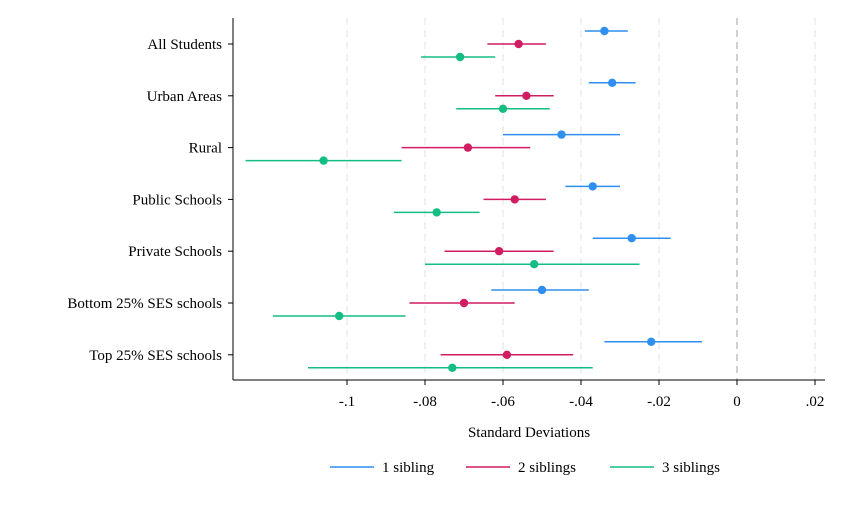 Image resolution: width=845 pixels, height=507 pixels. What do you see at coordinates (155, 356) in the screenshot?
I see `category-label: Top 25% SES schools` at bounding box center [155, 356].